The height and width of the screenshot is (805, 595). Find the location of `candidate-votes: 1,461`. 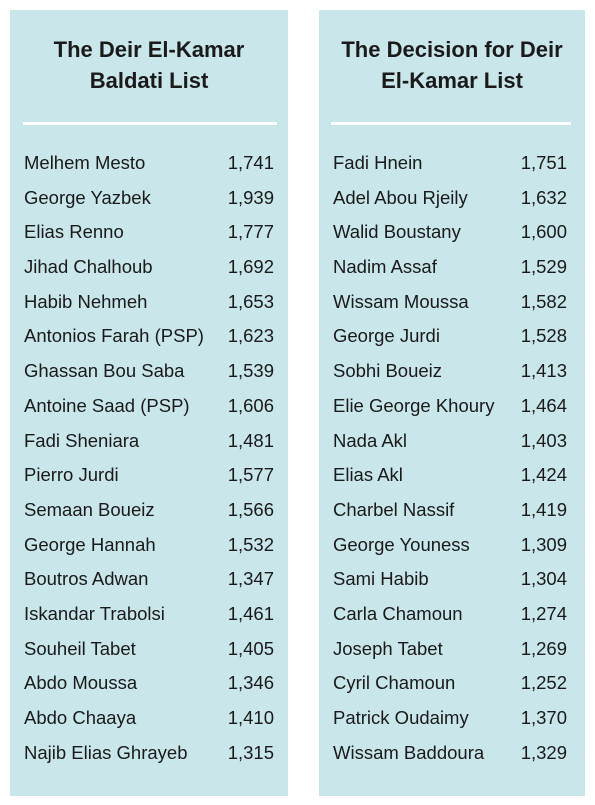

candidate-votes: 1,461 is located at coordinates (250, 613).